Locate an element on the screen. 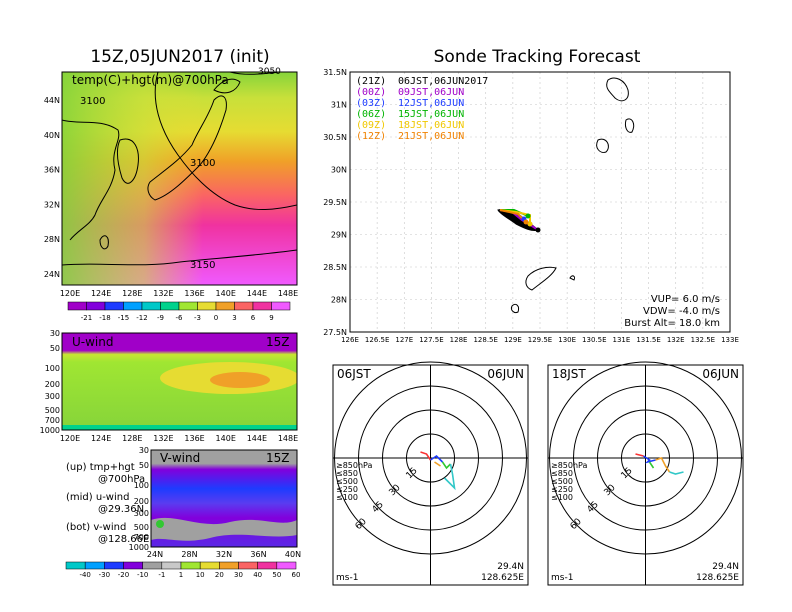 The height and width of the screenshot is (612, 792). polar-level-0: ≥850hPa is located at coordinates (569, 465).